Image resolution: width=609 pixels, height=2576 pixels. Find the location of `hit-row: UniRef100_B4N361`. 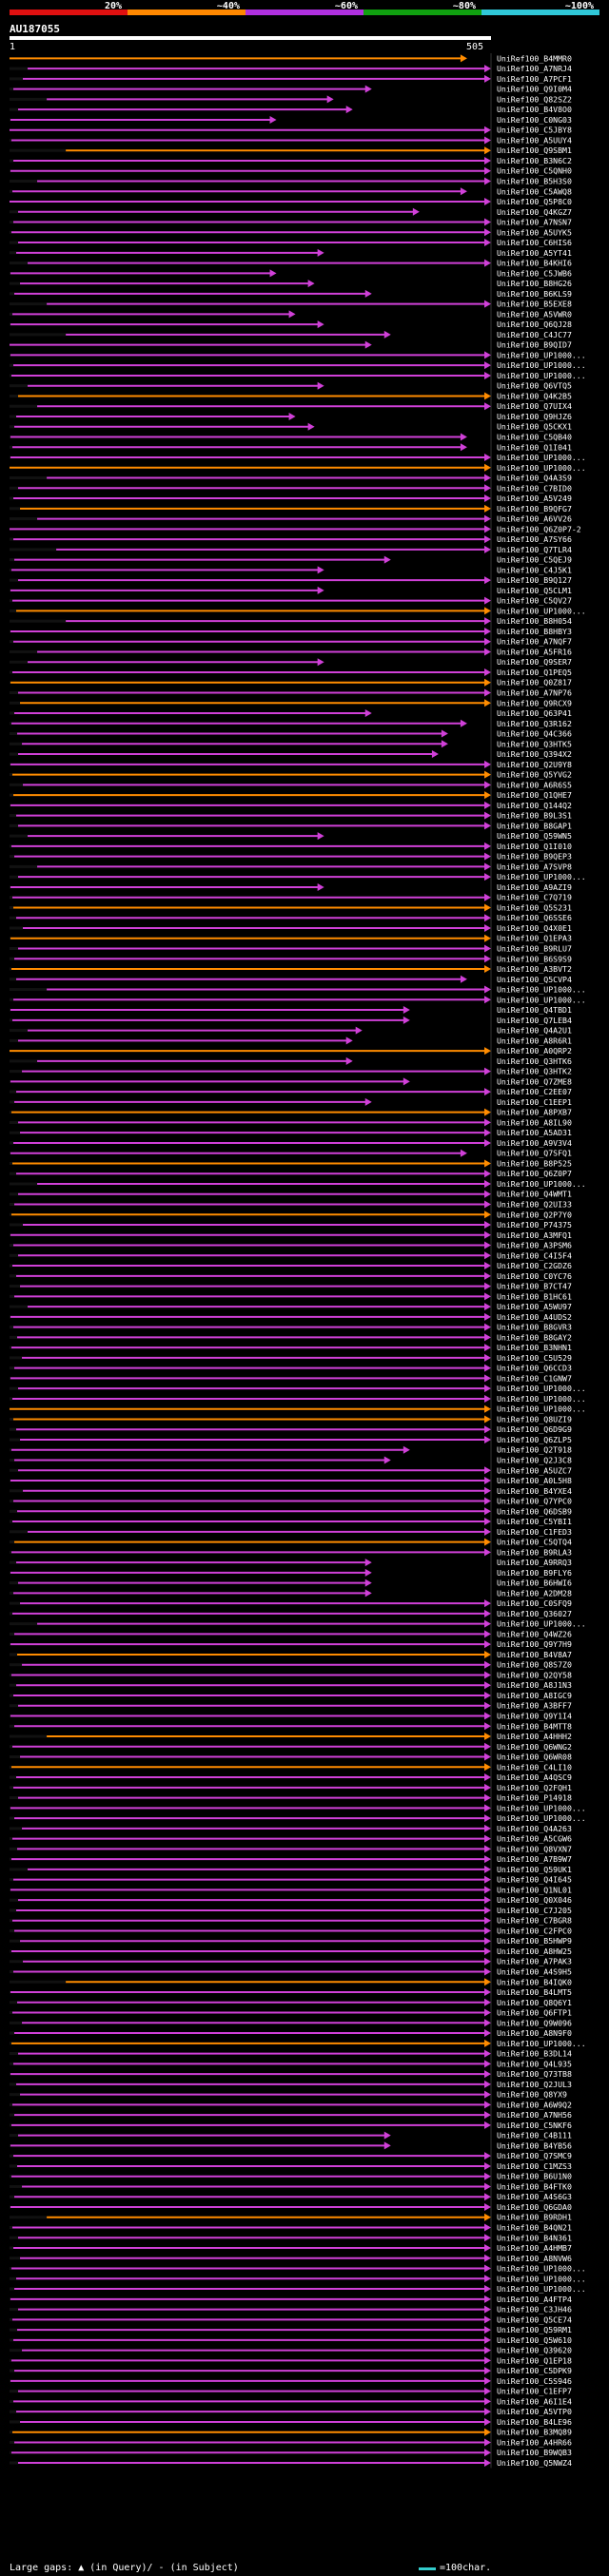

hit-row: UniRef100_B4N361 is located at coordinates (291, 2237).